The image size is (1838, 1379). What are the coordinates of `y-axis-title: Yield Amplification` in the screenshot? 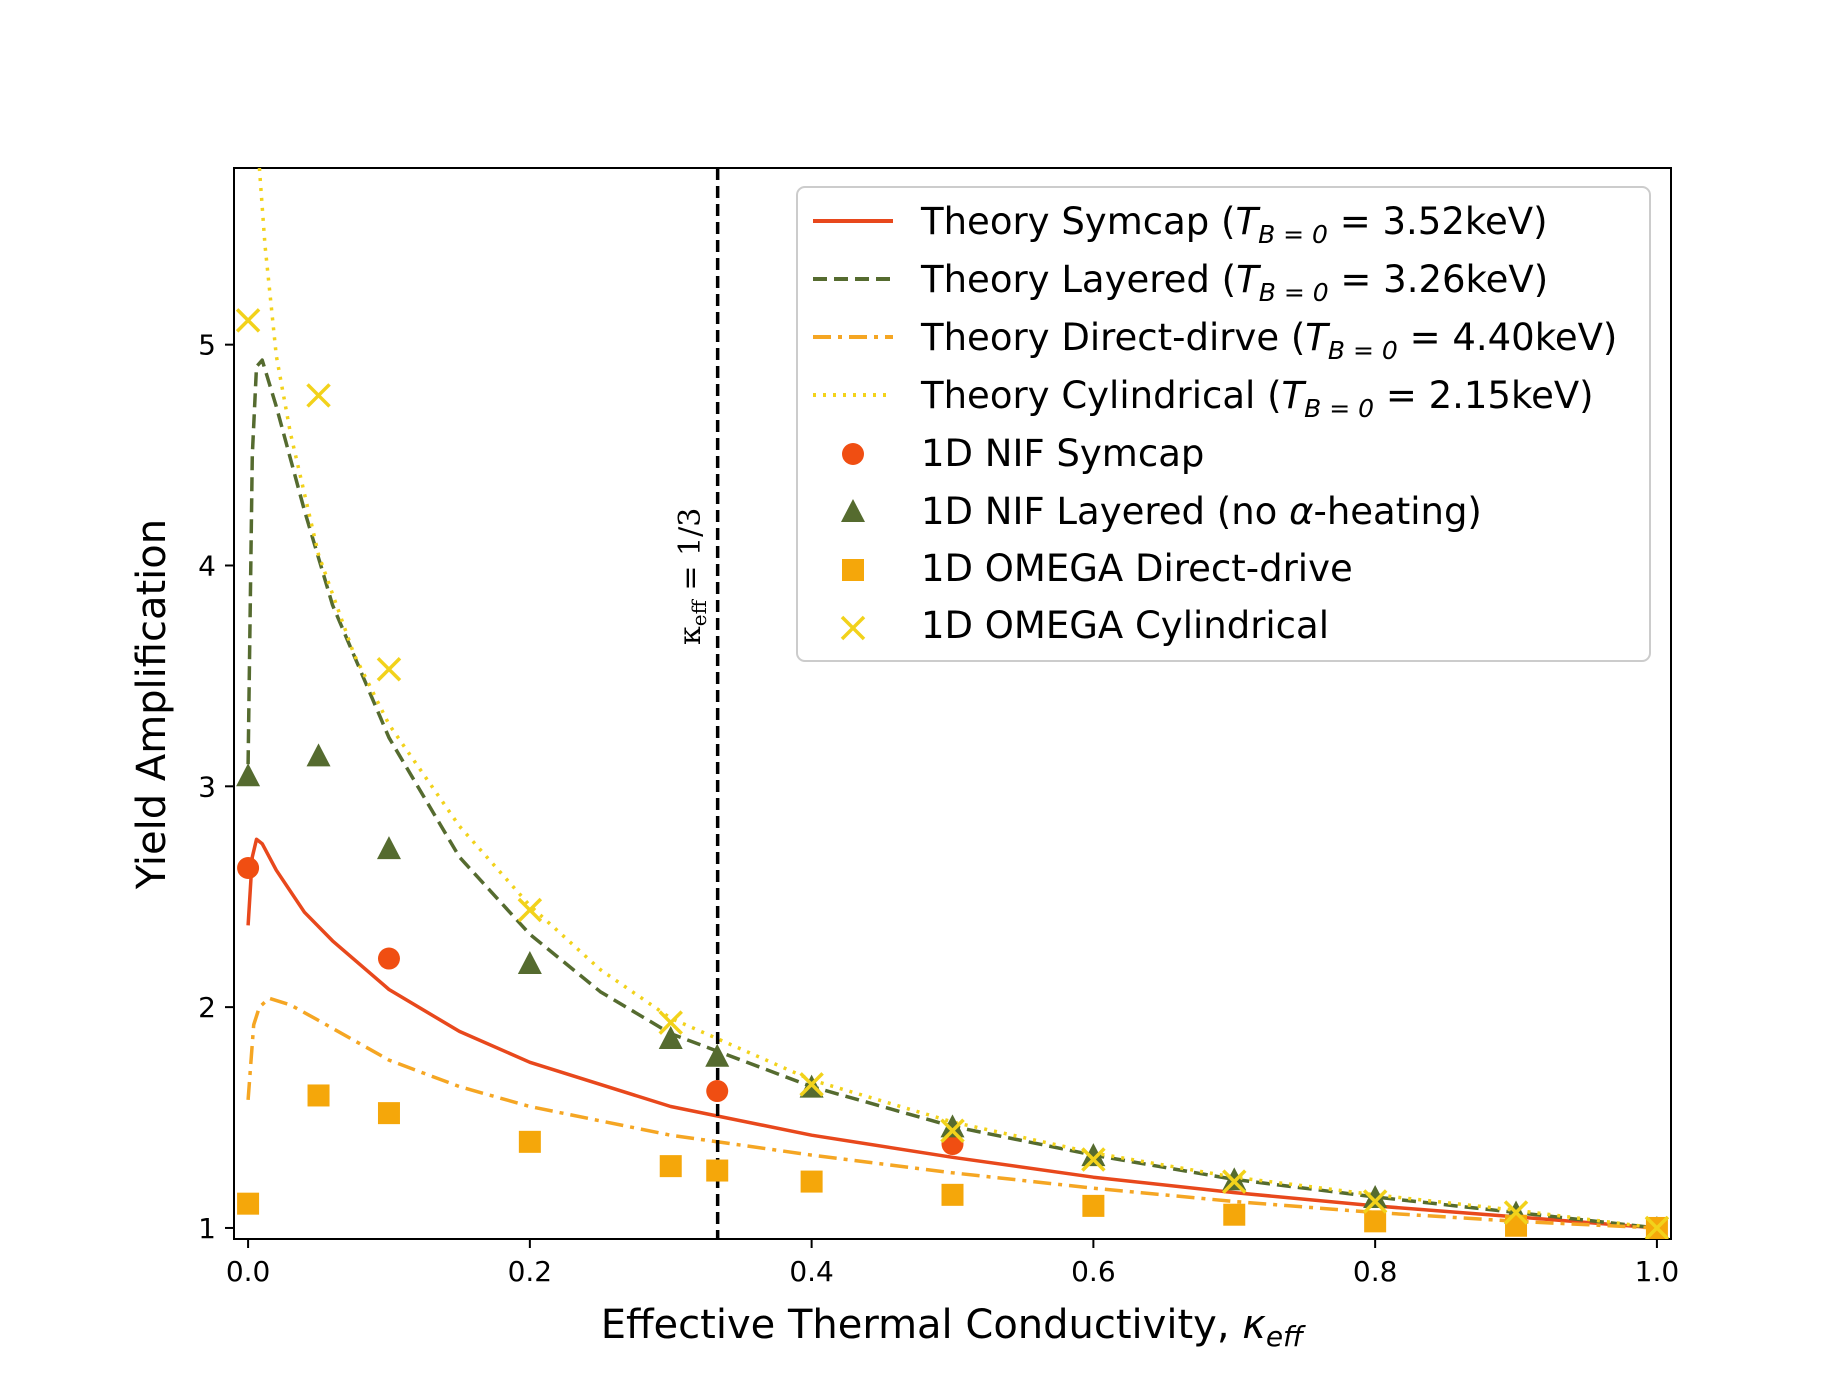 It's located at (152, 704).